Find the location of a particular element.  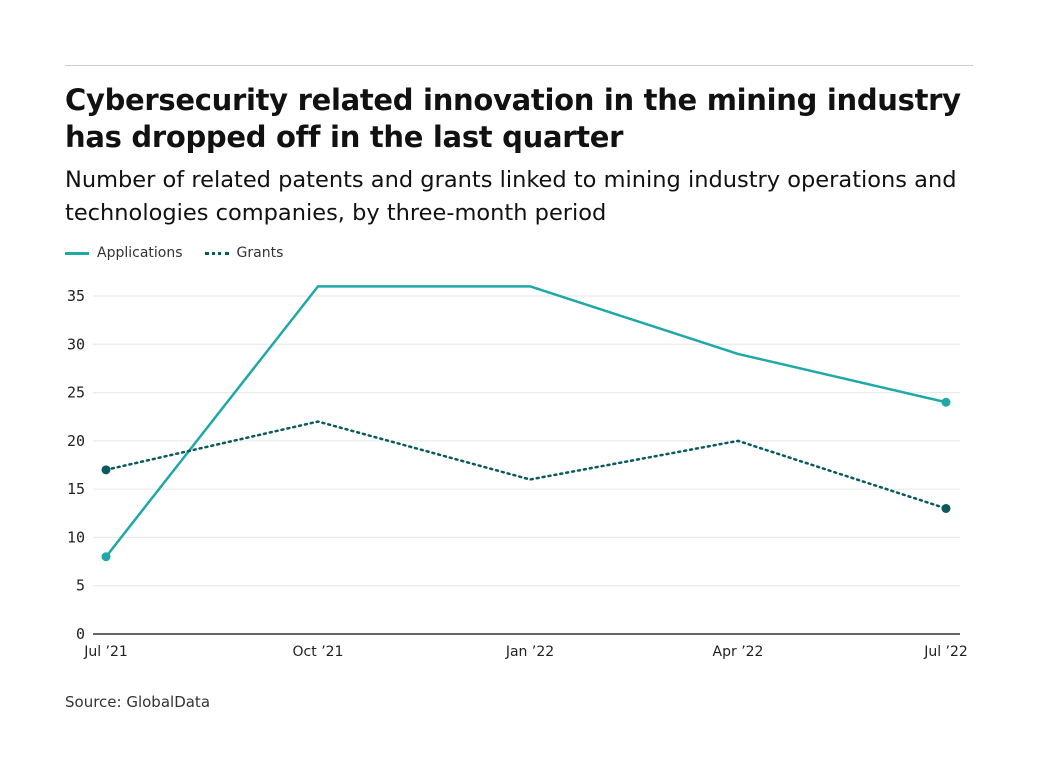

series-line-grants is located at coordinates (526, 465).